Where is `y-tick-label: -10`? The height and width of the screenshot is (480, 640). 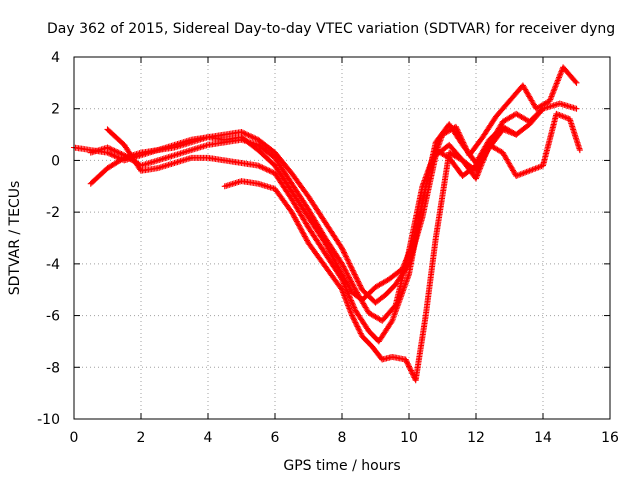 y-tick-label: -10 is located at coordinates (48, 420).